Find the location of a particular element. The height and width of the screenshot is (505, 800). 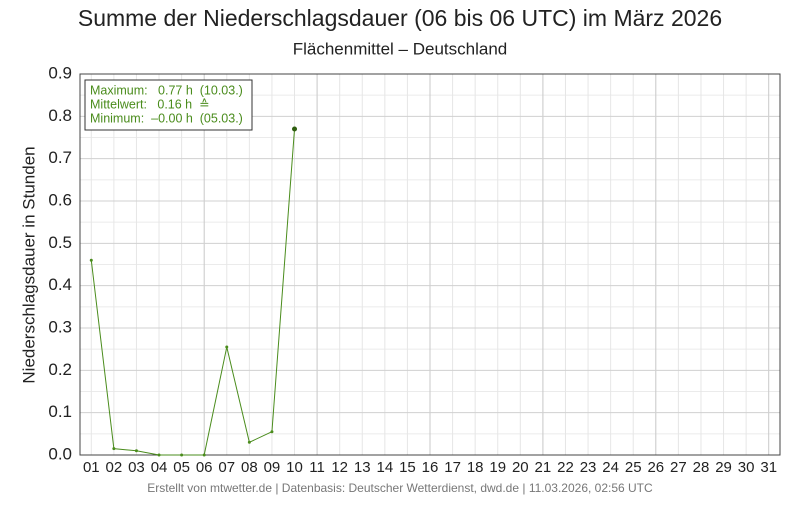

x-tick-label: 18 is located at coordinates (475, 467).